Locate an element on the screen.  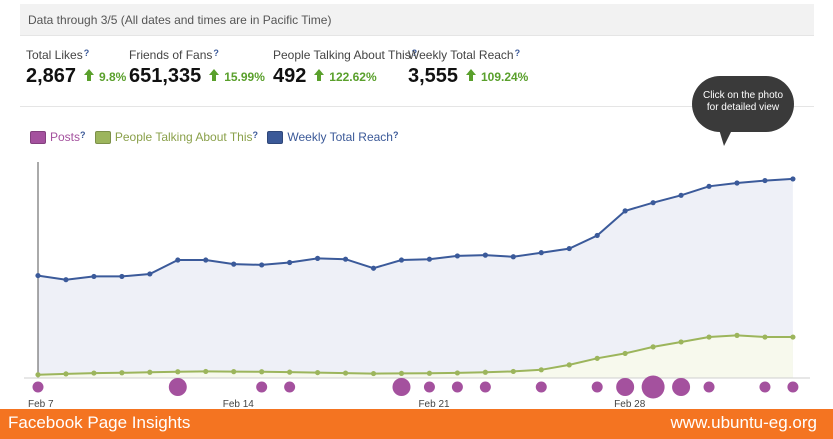
tooltip-line: for detailed view is located at coordinates (743, 107).